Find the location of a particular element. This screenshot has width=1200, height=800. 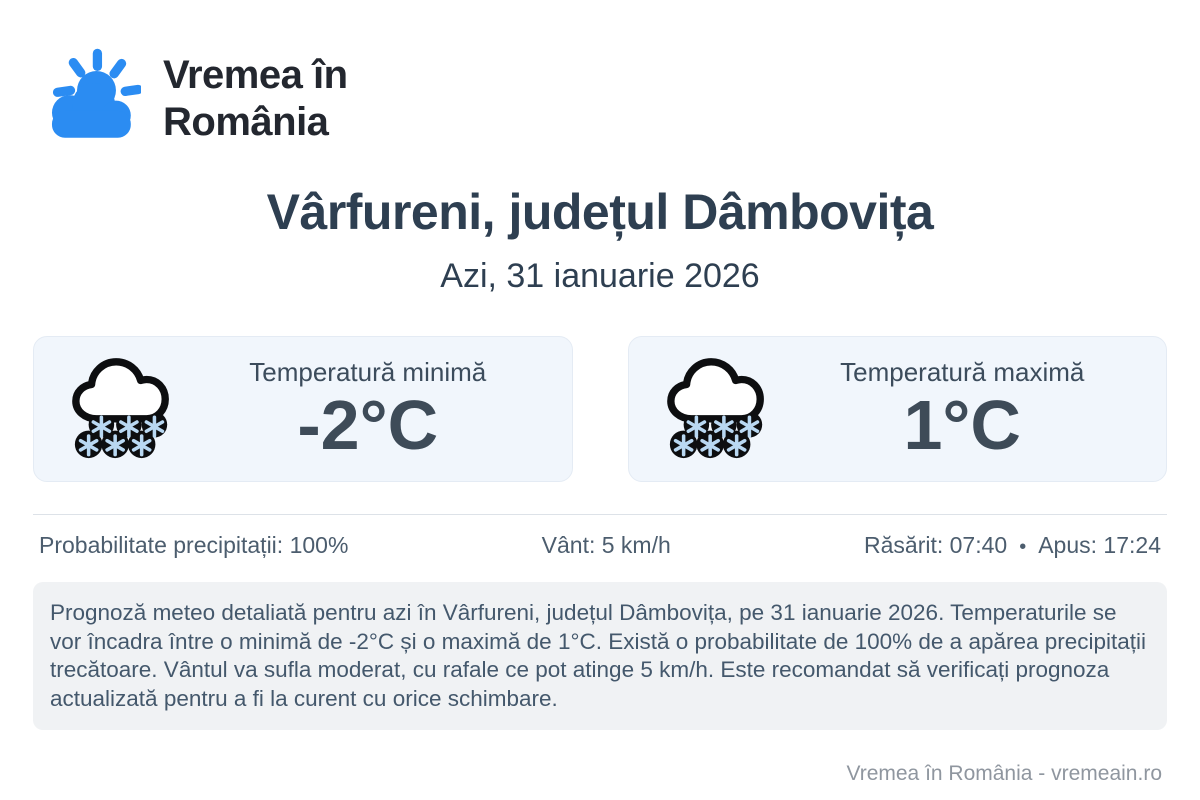

max-temp-card: Temperatură maximă 1°C is located at coordinates (897, 409).